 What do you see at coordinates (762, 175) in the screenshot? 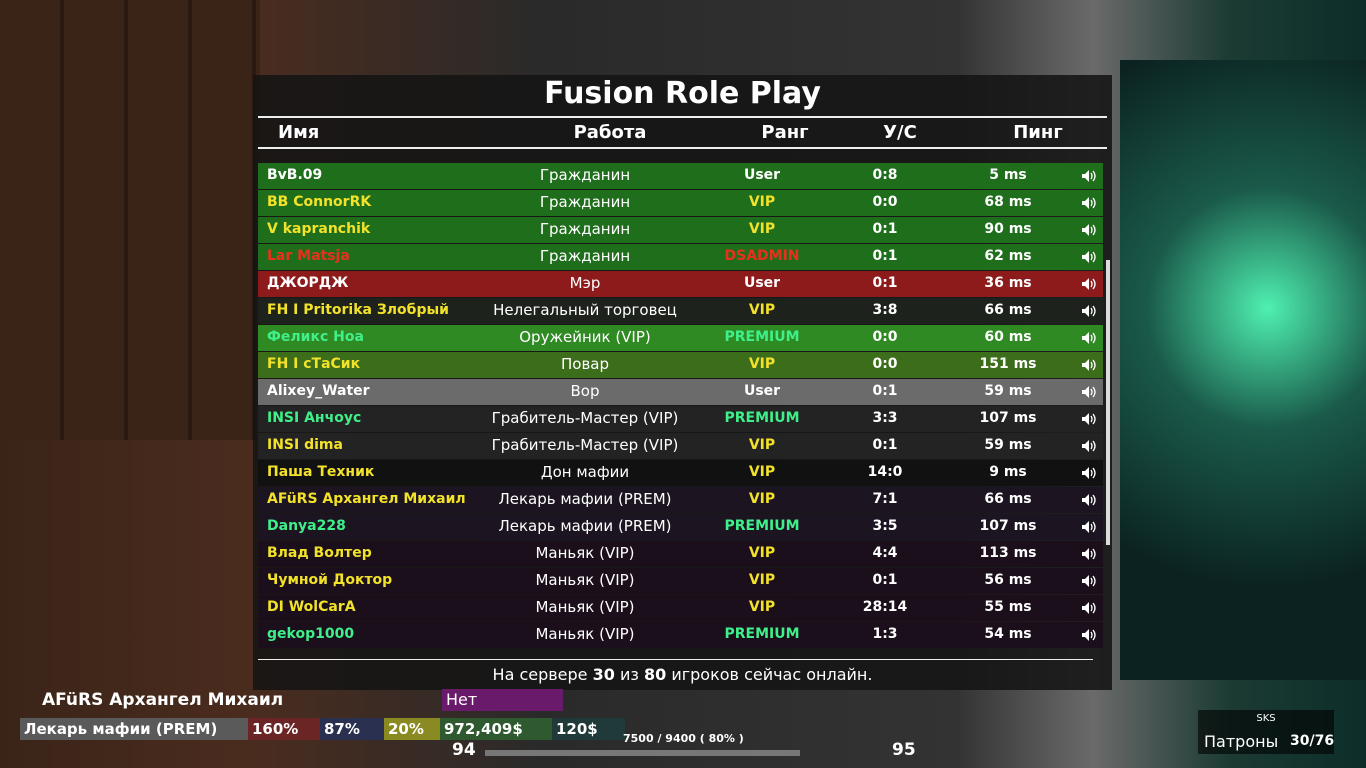
I see `player-rank: User` at bounding box center [762, 175].